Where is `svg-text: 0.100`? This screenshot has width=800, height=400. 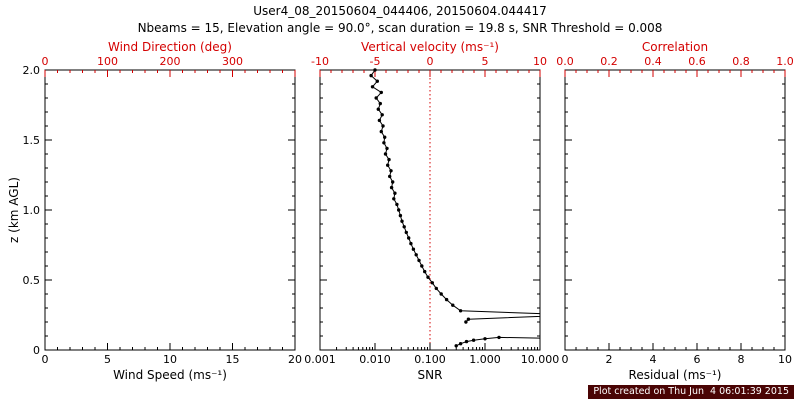 svg-text: 0.100 is located at coordinates (430, 359).